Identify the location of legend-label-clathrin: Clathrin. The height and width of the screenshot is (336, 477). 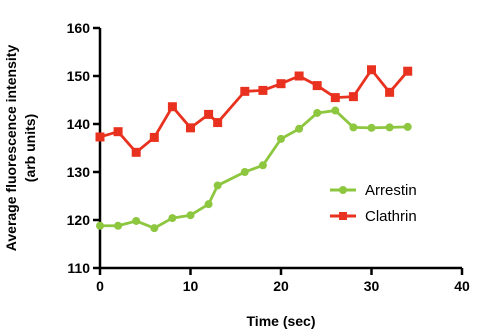
(391, 216).